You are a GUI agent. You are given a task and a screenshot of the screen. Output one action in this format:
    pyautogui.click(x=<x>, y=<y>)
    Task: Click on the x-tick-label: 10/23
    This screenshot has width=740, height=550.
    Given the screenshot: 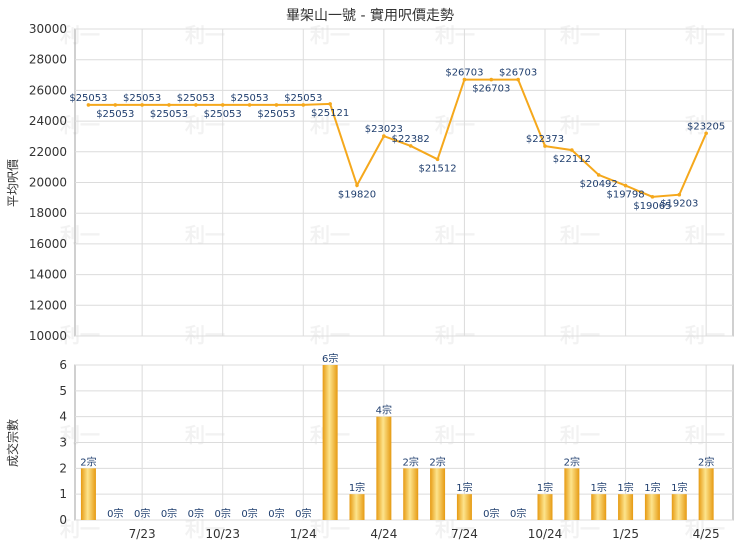 What is the action you would take?
    pyautogui.click(x=222, y=534)
    